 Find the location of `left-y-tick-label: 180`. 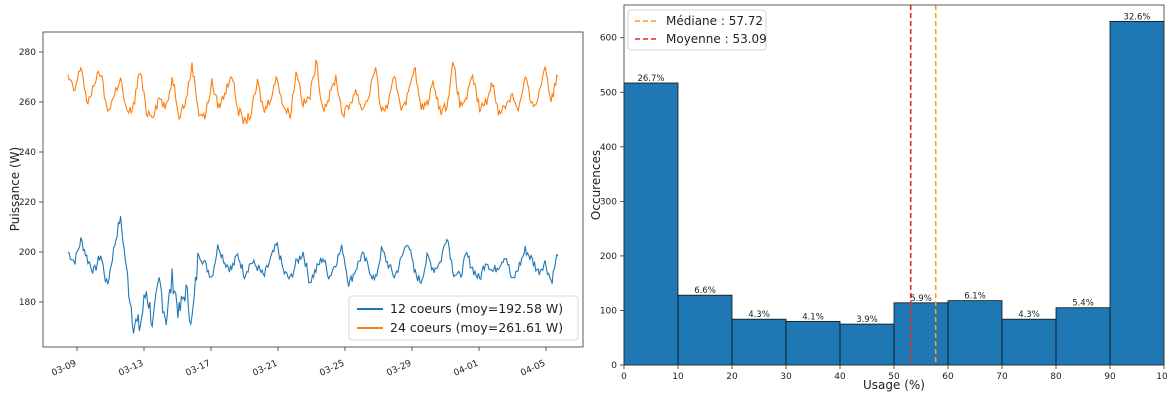

left-y-tick-label: 180 is located at coordinates (27, 303).